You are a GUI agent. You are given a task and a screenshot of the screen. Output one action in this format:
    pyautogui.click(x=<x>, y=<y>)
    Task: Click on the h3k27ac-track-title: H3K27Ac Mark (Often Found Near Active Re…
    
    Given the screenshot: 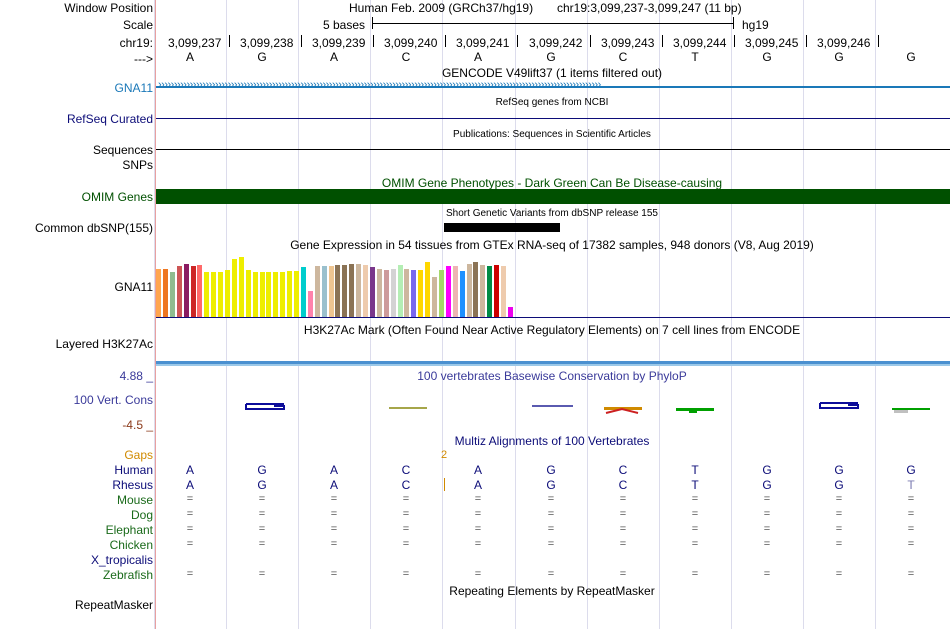 What is the action you would take?
    pyautogui.click(x=552, y=330)
    